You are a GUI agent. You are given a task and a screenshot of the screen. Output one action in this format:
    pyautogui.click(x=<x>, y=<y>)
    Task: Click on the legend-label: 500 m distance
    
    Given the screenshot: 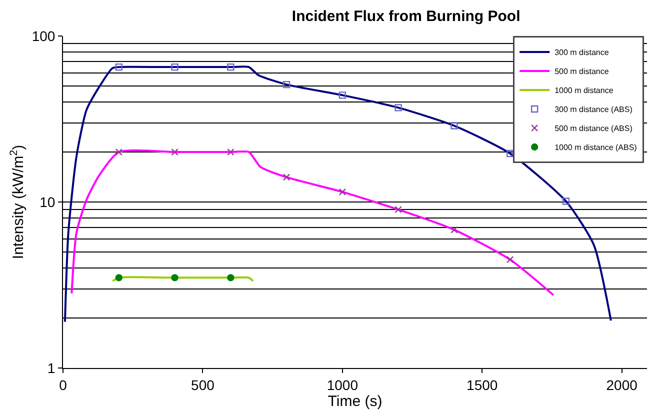 What is the action you would take?
    pyautogui.click(x=582, y=71)
    